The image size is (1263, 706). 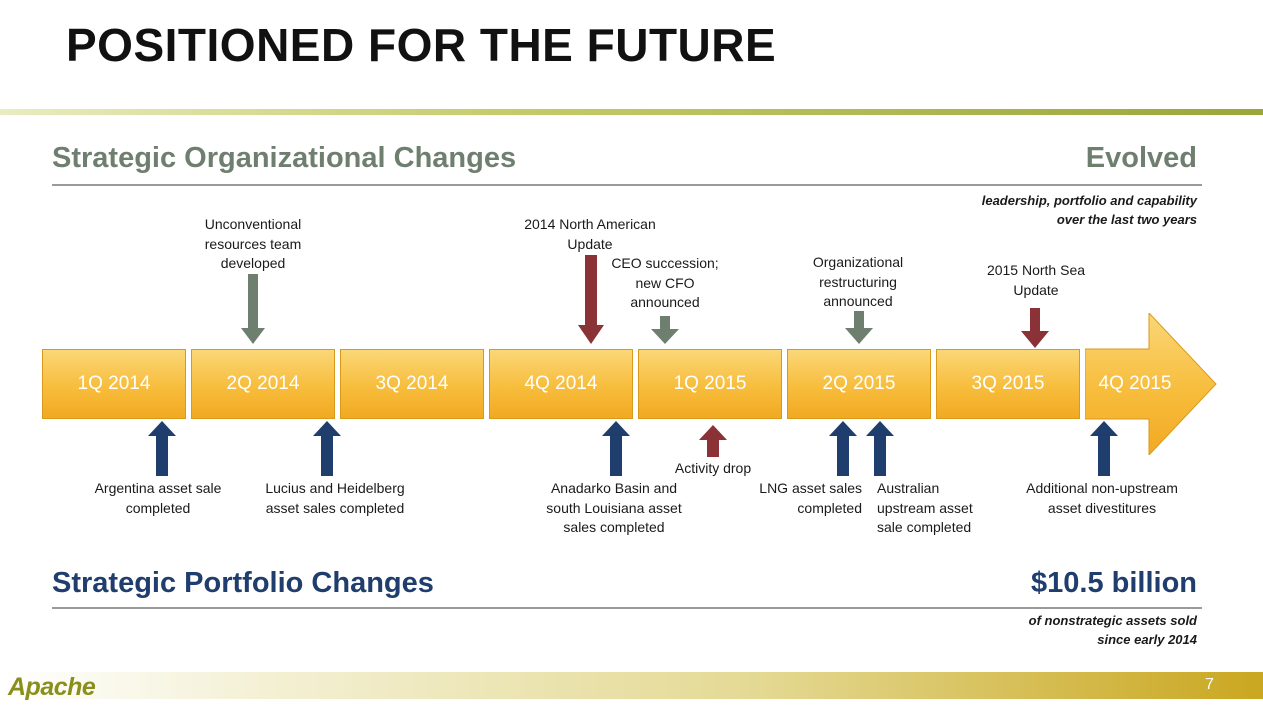 I want to click on event-label-line: new CFO, so click(x=665, y=282).